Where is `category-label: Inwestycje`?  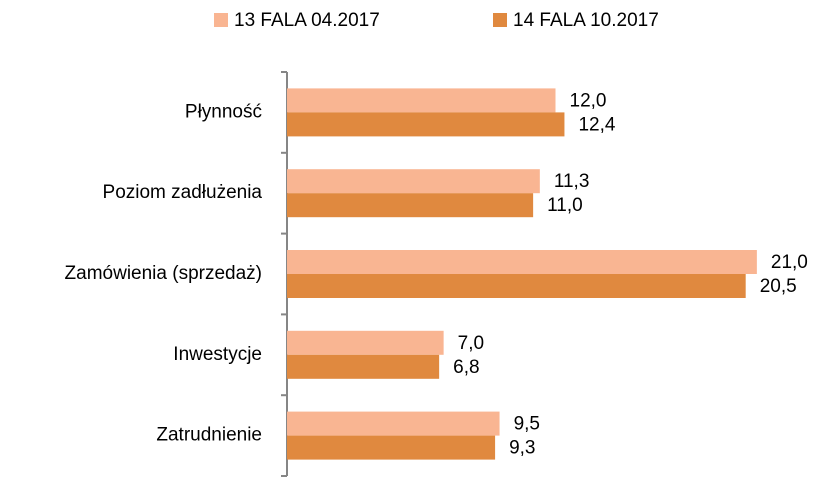 category-label: Inwestycje is located at coordinates (217, 354).